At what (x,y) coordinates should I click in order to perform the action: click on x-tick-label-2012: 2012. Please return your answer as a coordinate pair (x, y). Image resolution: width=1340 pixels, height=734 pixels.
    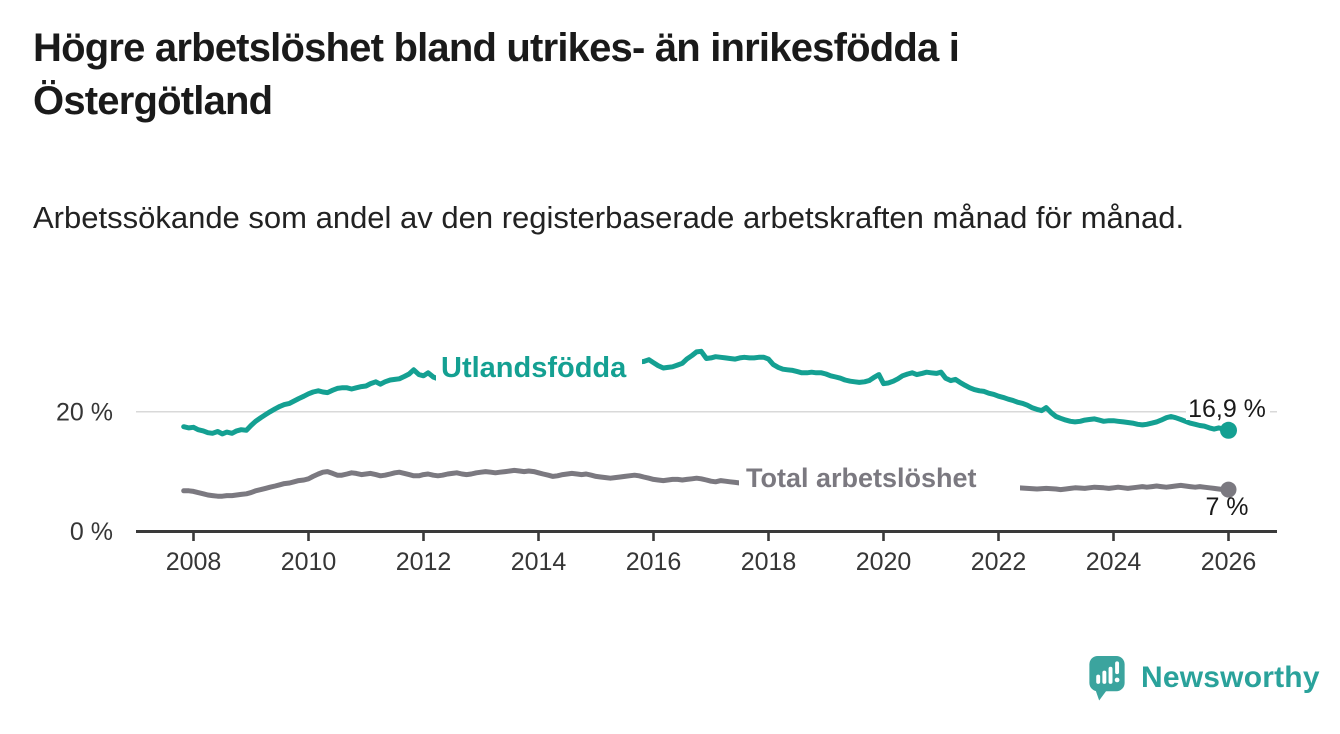
    Looking at the image, I should click on (424, 562).